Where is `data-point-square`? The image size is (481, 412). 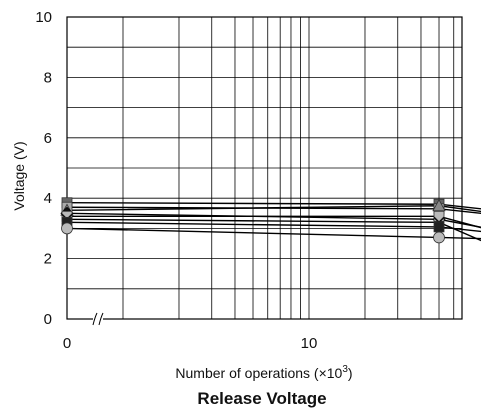
data-point-square is located at coordinates (439, 227).